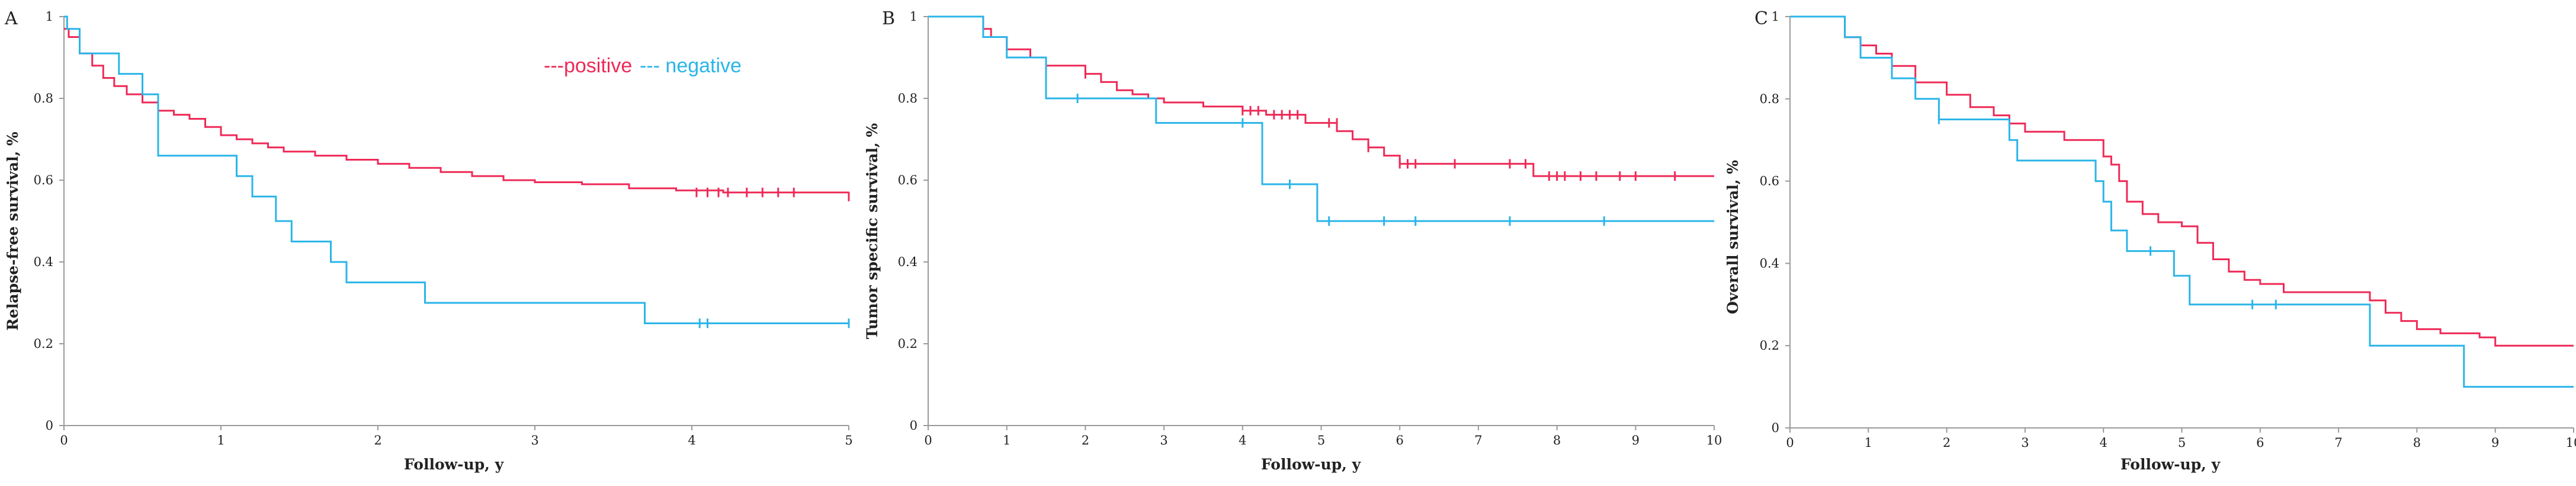  I want to click on panel-c-x-tick-label: 0, so click(1790, 443).